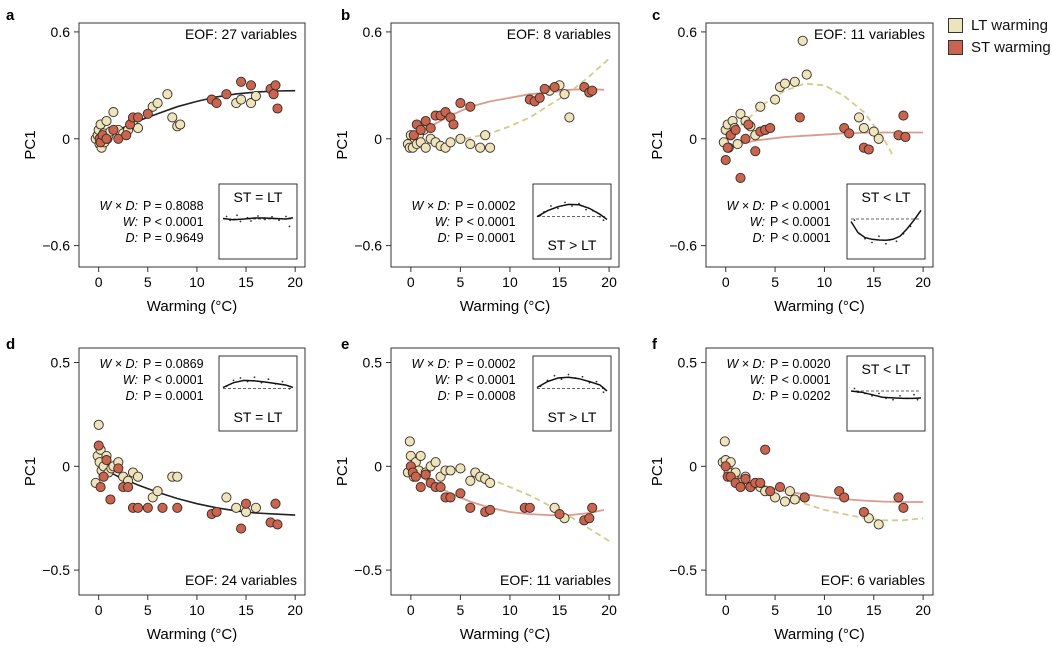 This screenshot has width=1052, height=649. Describe the element at coordinates (572, 245) in the screenshot. I see `inset-label: ST > LT` at that location.